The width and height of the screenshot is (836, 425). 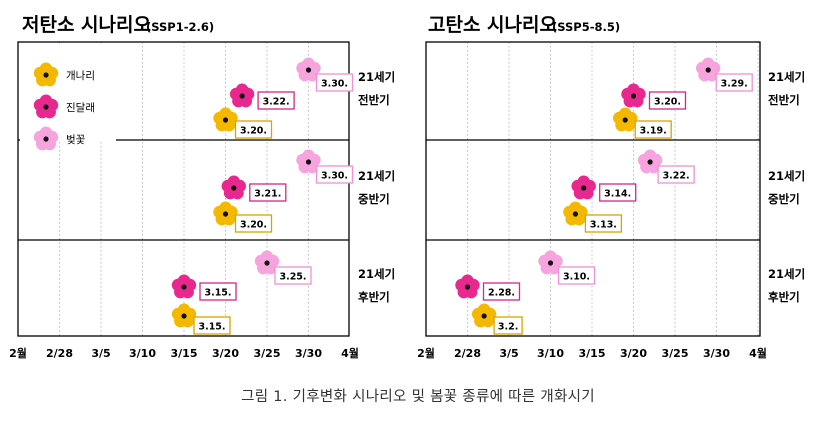 What do you see at coordinates (68, 93) in the screenshot?
I see `legend-box` at bounding box center [68, 93].